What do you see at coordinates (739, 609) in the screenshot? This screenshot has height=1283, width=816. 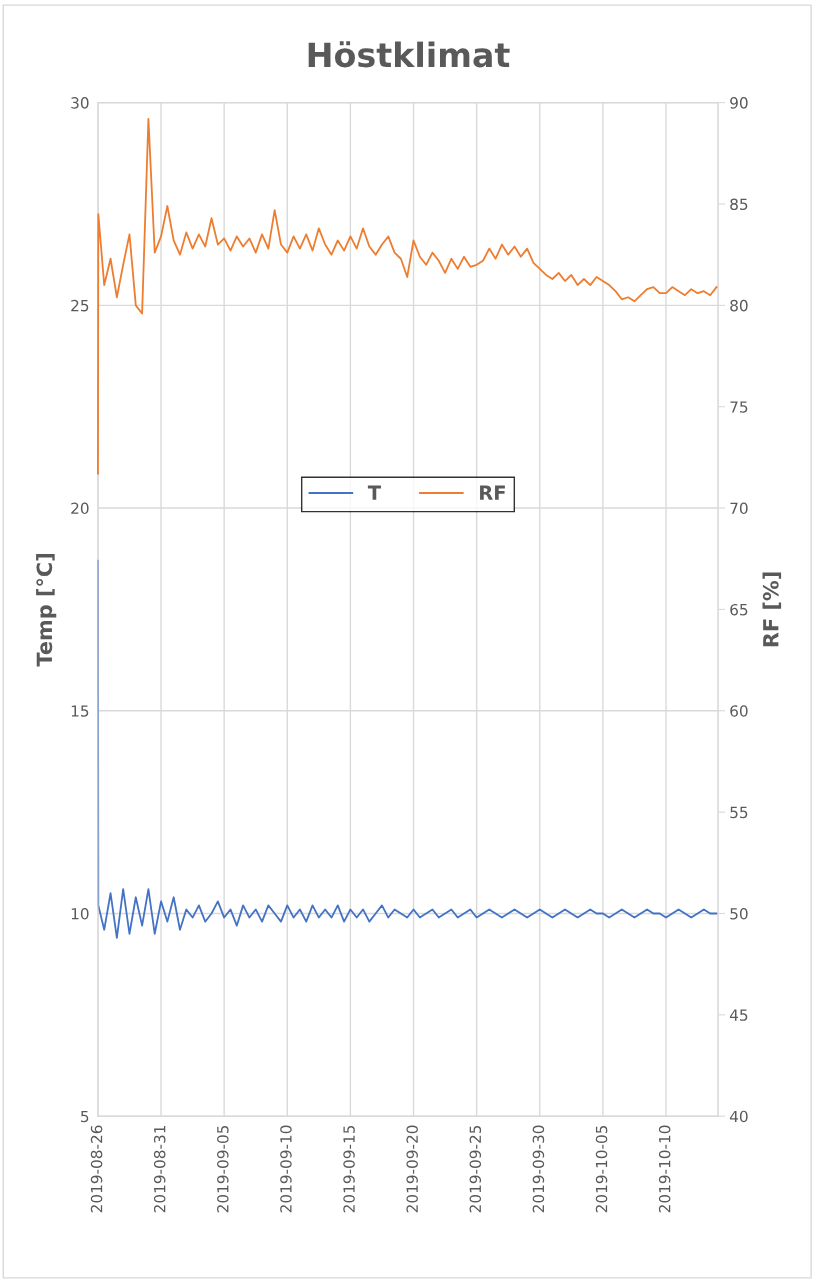 I see `y2-tick-label: 65` at bounding box center [739, 609].